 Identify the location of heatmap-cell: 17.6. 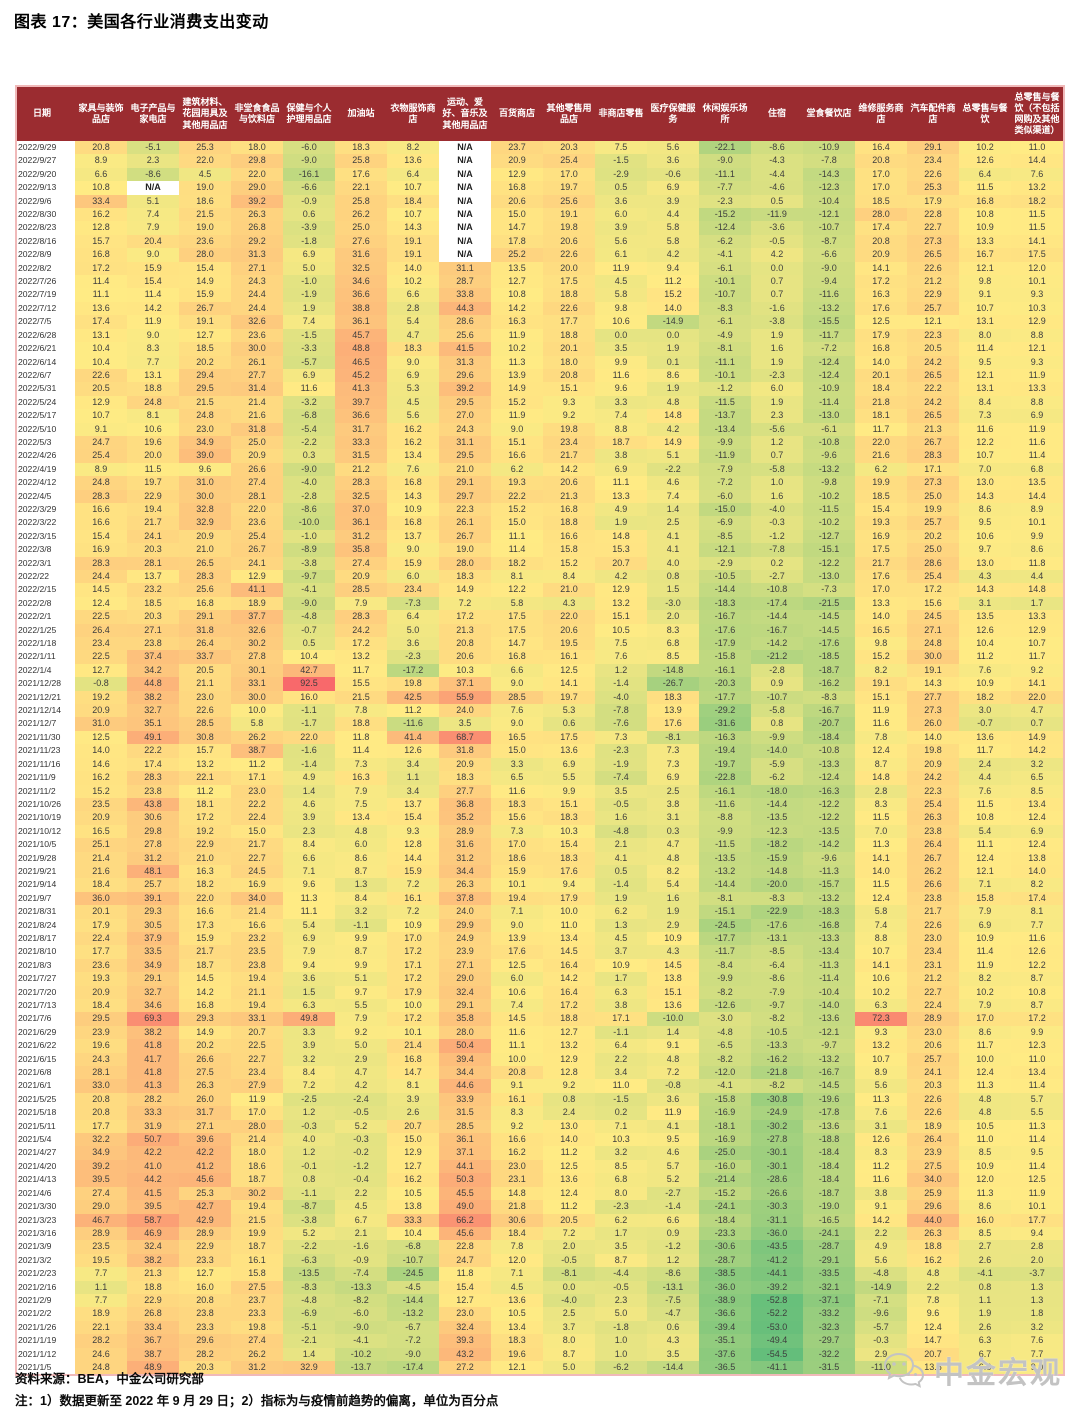
(673, 724).